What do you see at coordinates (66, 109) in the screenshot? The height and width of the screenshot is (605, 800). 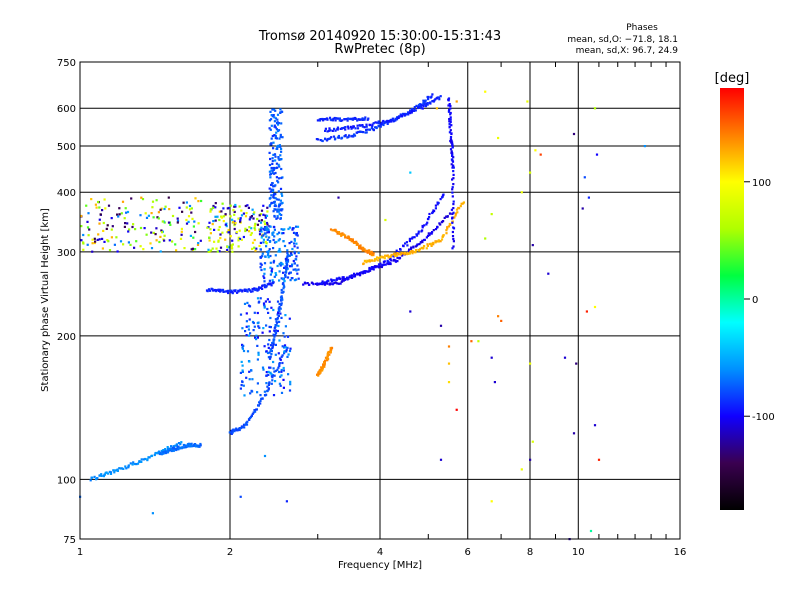 I see `y-tick-label: 600` at bounding box center [66, 109].